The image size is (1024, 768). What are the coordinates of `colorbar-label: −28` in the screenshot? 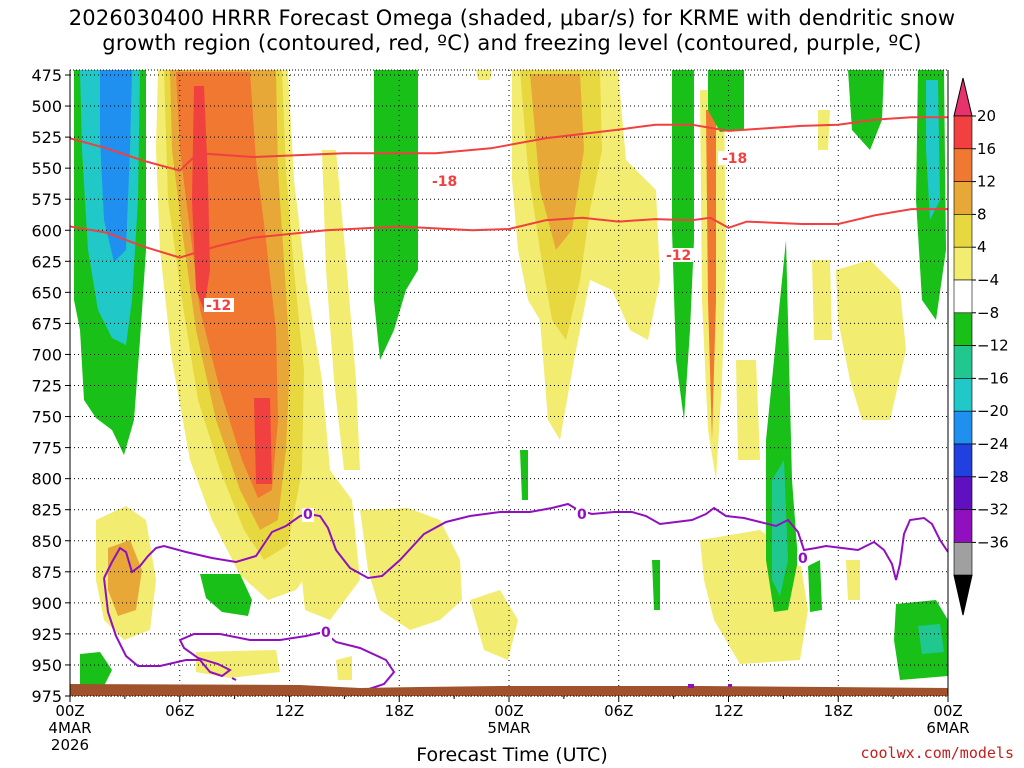 It's located at (993, 477).